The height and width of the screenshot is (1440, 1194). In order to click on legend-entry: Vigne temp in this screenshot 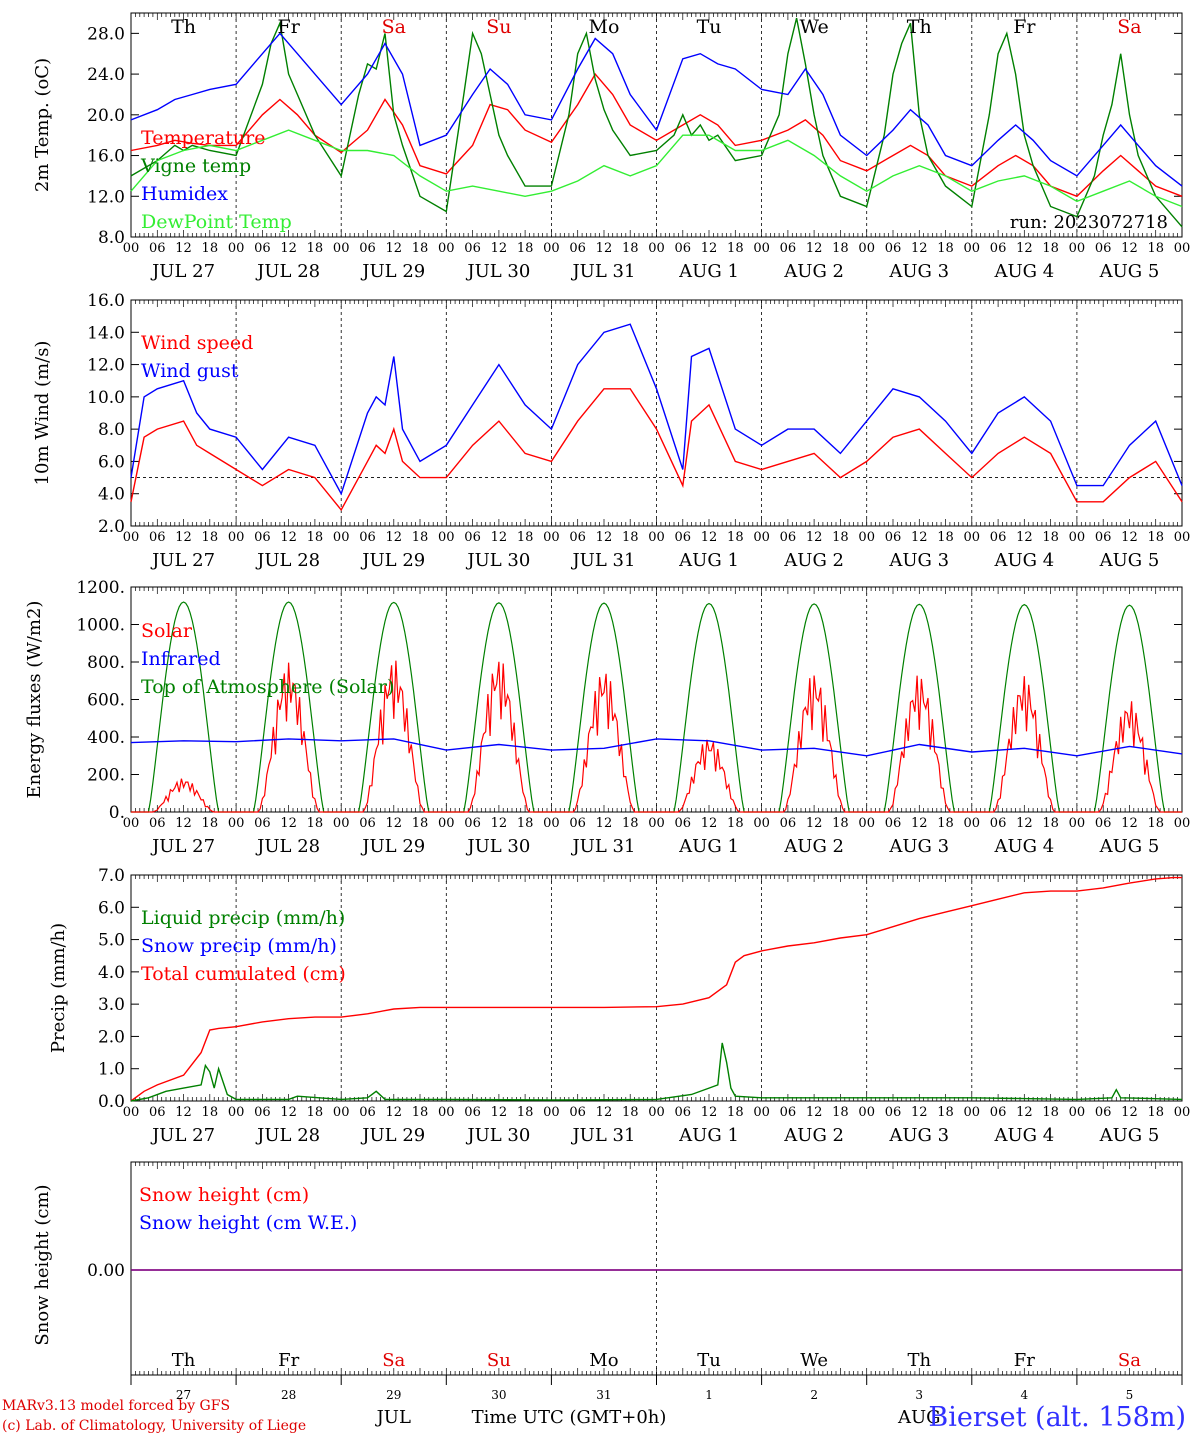, I will do `click(195, 166)`.